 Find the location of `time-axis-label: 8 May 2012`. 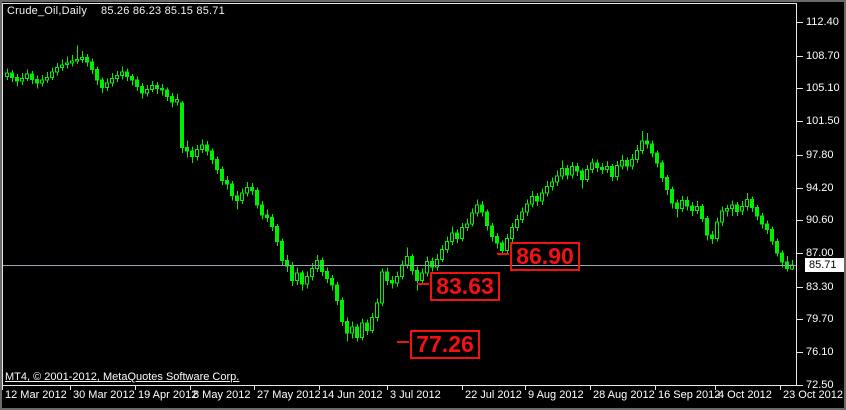

time-axis-label: 8 May 2012 is located at coordinates (222, 395).